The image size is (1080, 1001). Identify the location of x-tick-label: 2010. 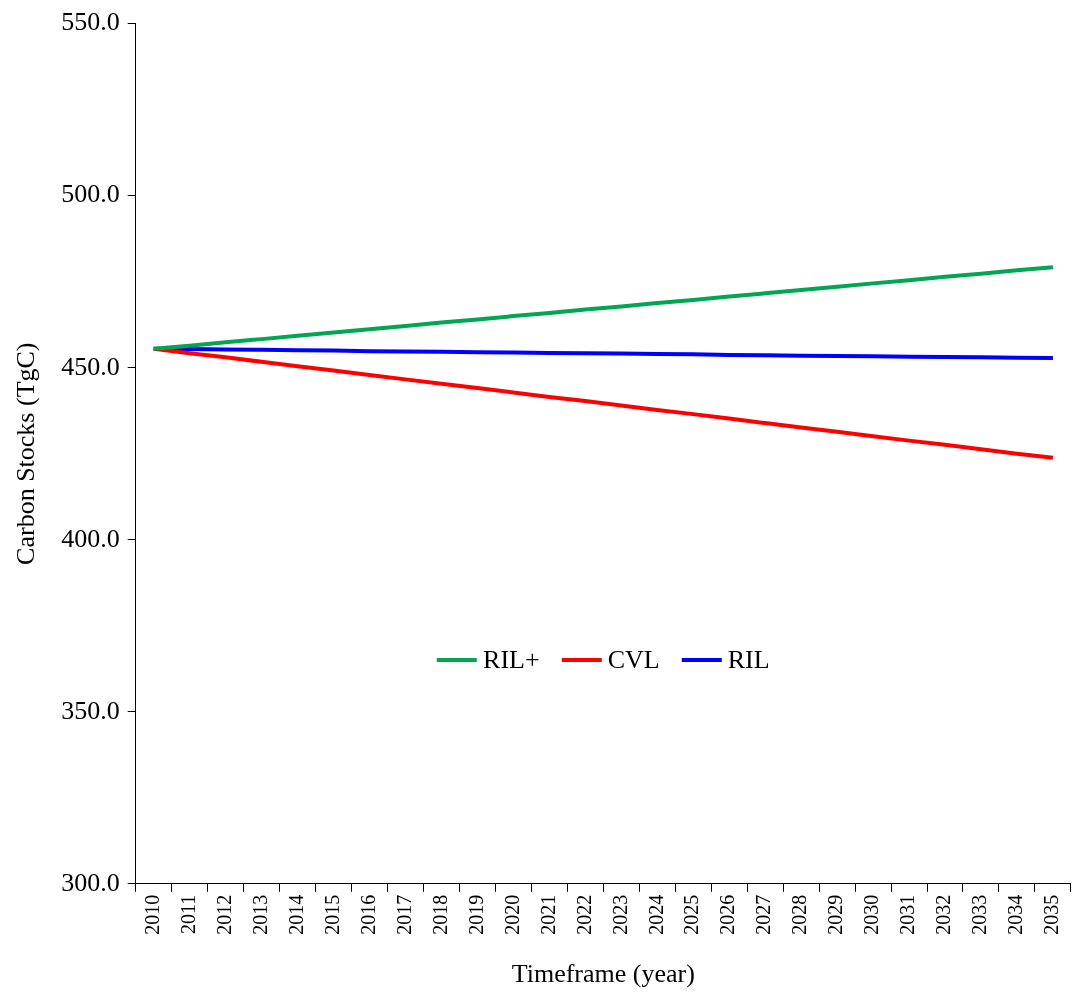
(151, 914).